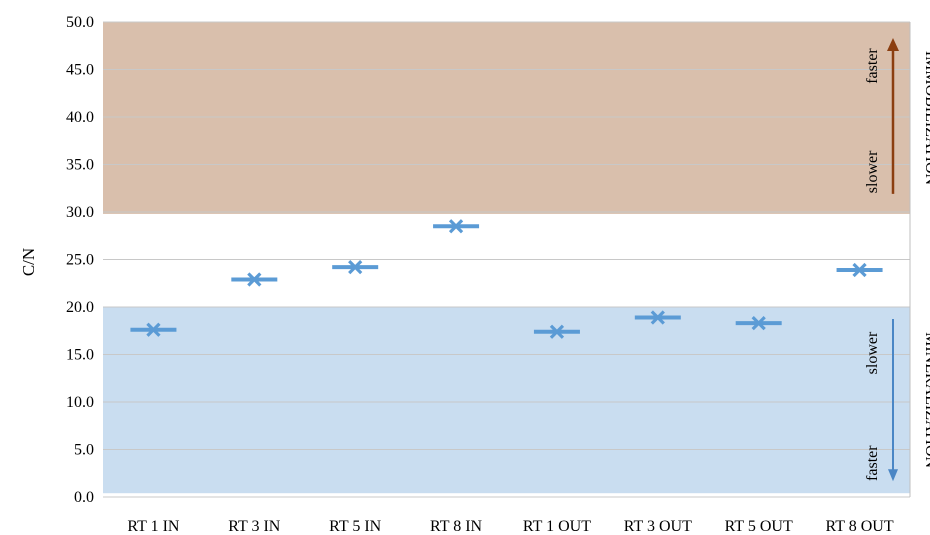 This screenshot has height=535, width=930. I want to click on mineralization-note-faster: faster, so click(872, 463).